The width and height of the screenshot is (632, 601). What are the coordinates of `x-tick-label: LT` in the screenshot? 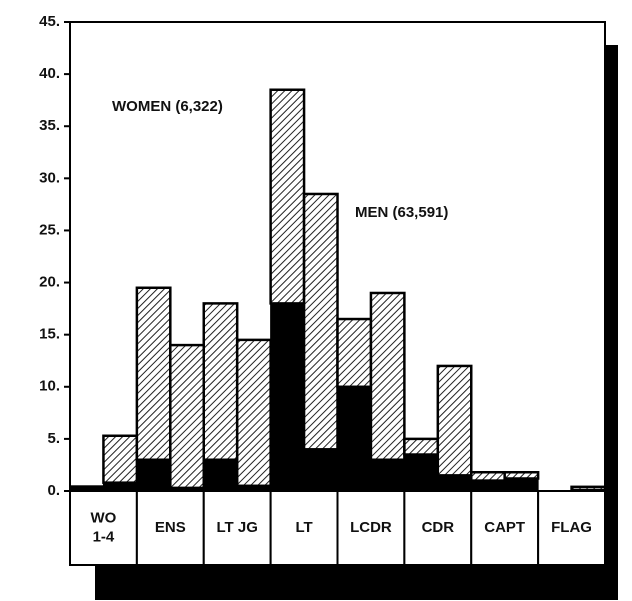 It's located at (303, 527).